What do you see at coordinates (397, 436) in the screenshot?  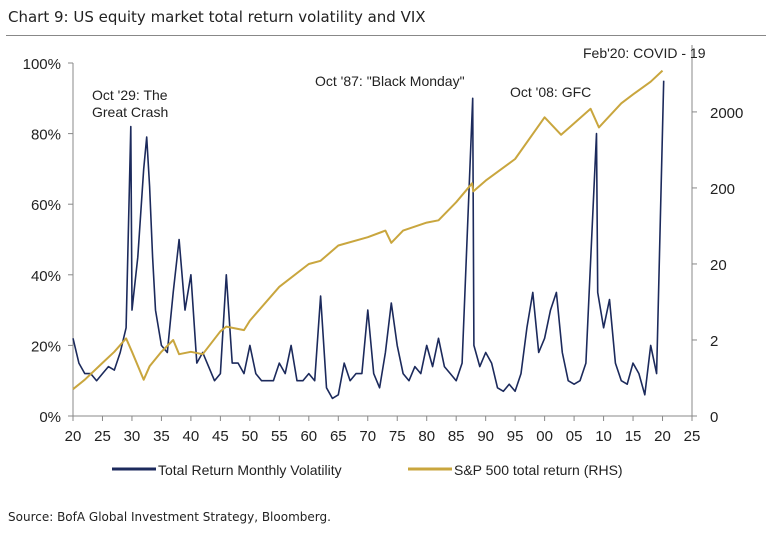 I see `x-tick-label: 75` at bounding box center [397, 436].